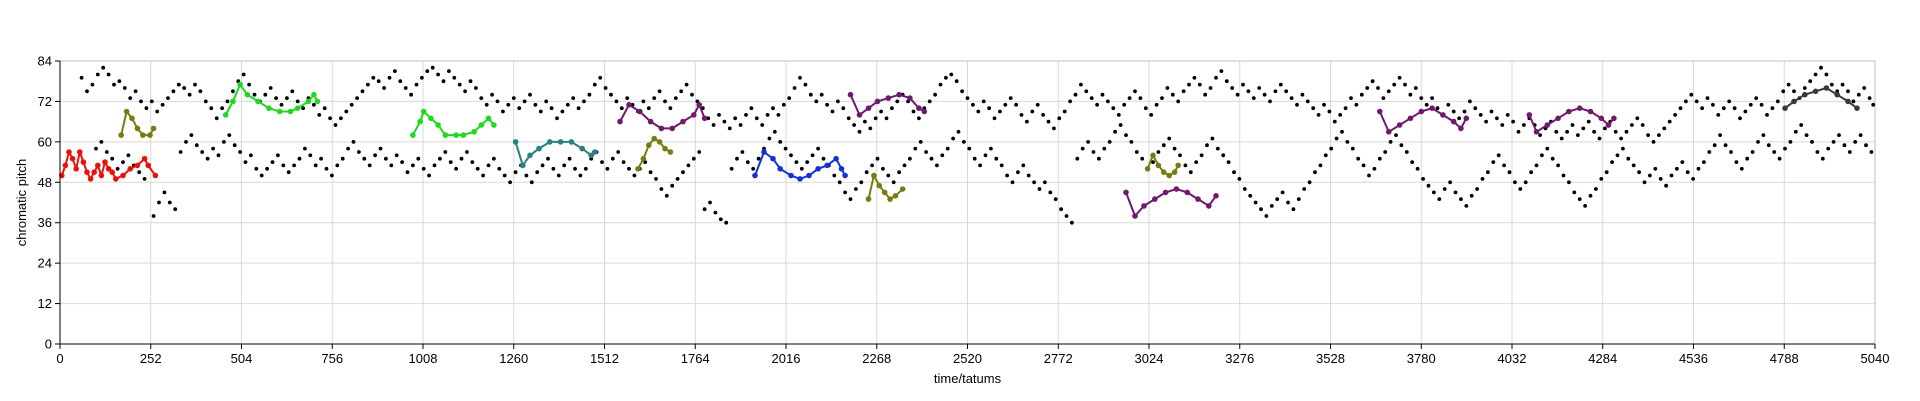 The height and width of the screenshot is (401, 1920). Describe the element at coordinates (1875, 358) in the screenshot. I see `x-tick-label: 5040` at that location.